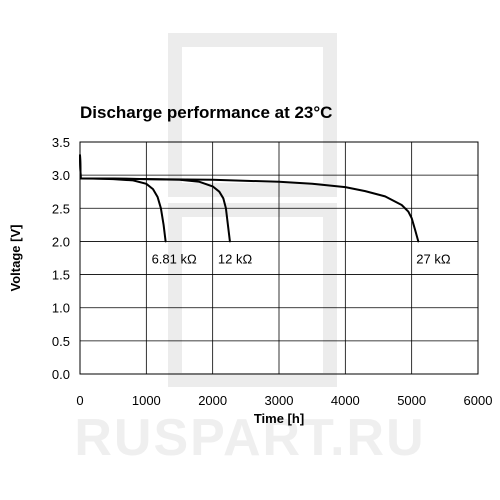 This screenshot has height=500, width=500. What do you see at coordinates (279, 400) in the screenshot?
I see `x-tick-label: 3000` at bounding box center [279, 400].